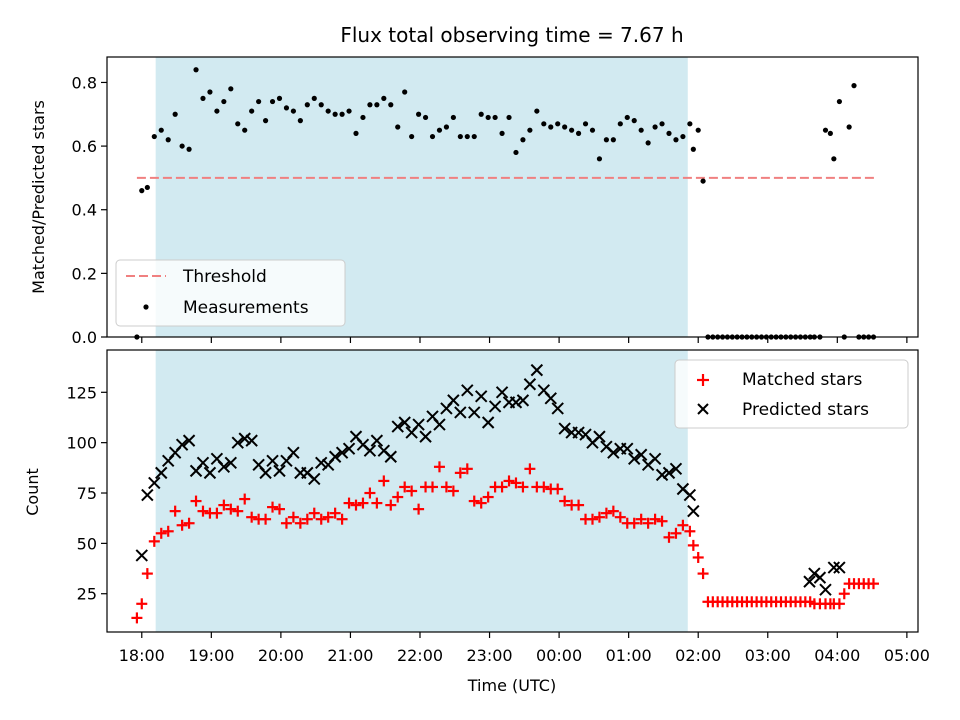 This screenshot has height=720, width=960. What do you see at coordinates (837, 655) in the screenshot?
I see `x-tick-label: 04:00` at bounding box center [837, 655].